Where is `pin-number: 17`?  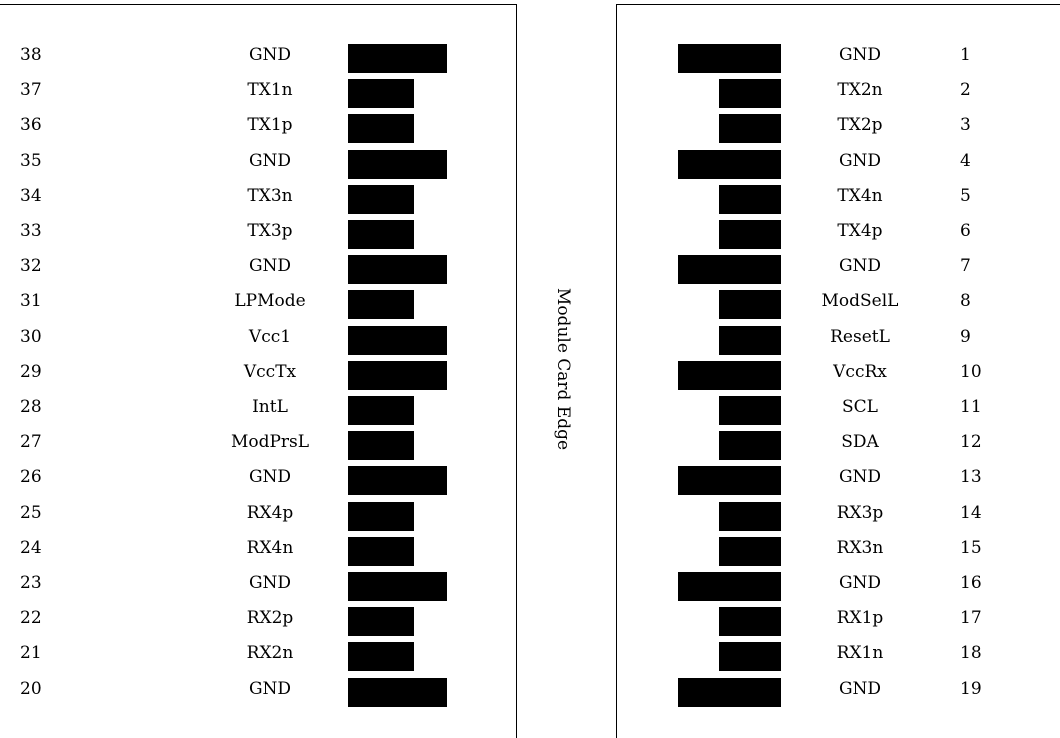
pin-number: 17 is located at coordinates (971, 618).